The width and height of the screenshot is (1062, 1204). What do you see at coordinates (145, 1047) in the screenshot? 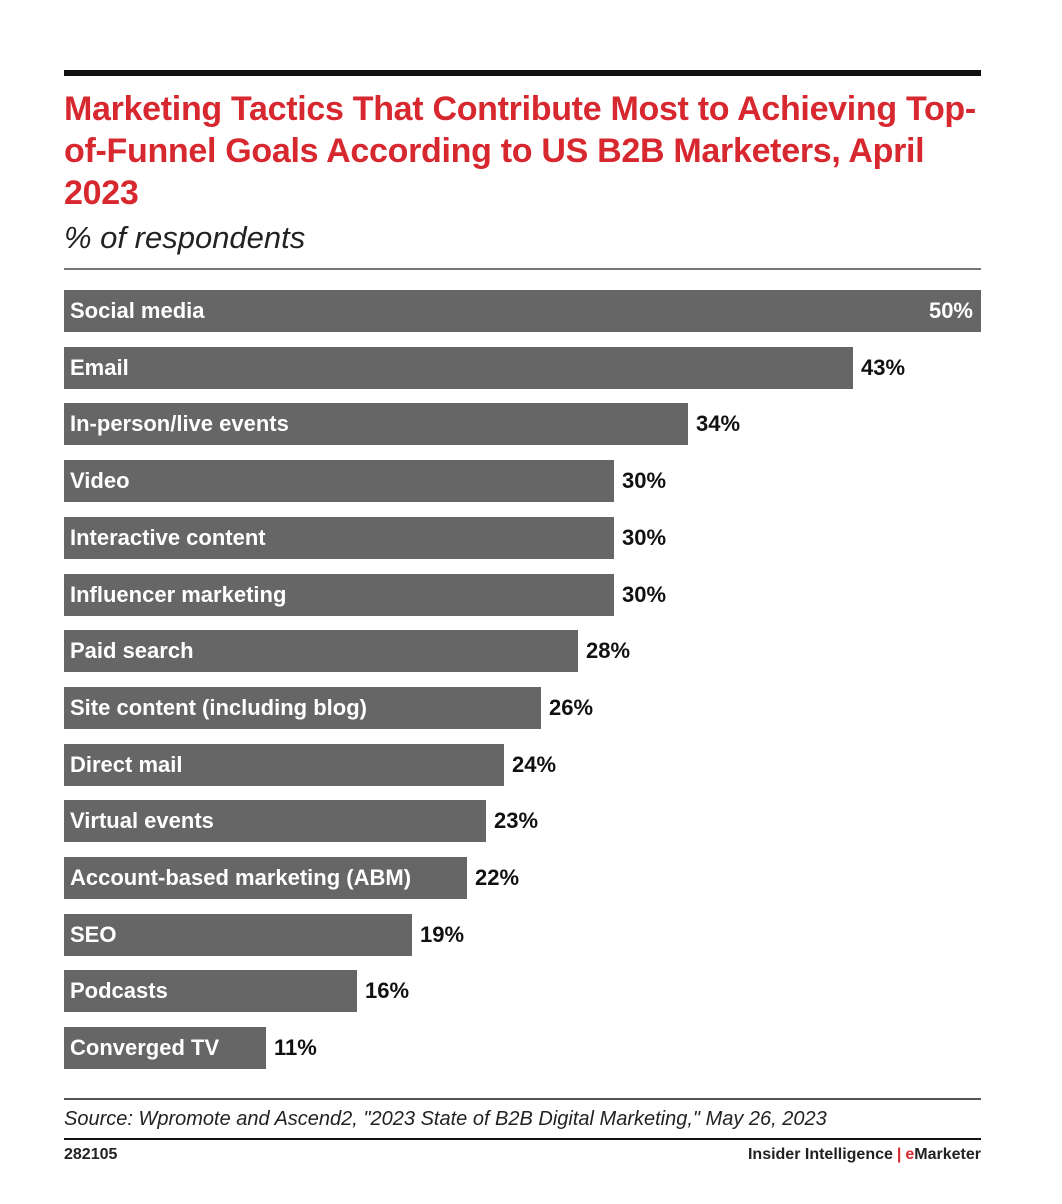
I see `category-label: Converged TV` at bounding box center [145, 1047].